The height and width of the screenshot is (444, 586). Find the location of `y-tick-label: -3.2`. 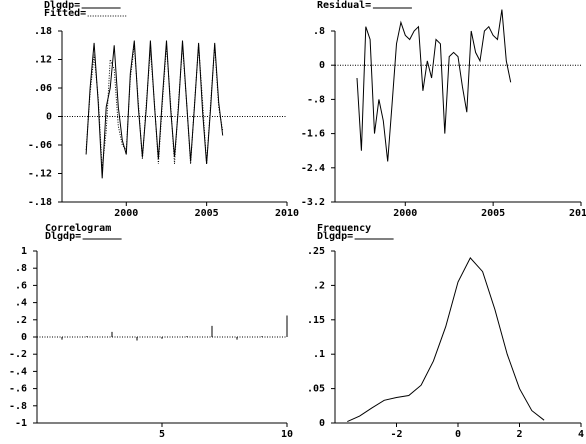

y-tick-label: -3.2 is located at coordinates (313, 202).